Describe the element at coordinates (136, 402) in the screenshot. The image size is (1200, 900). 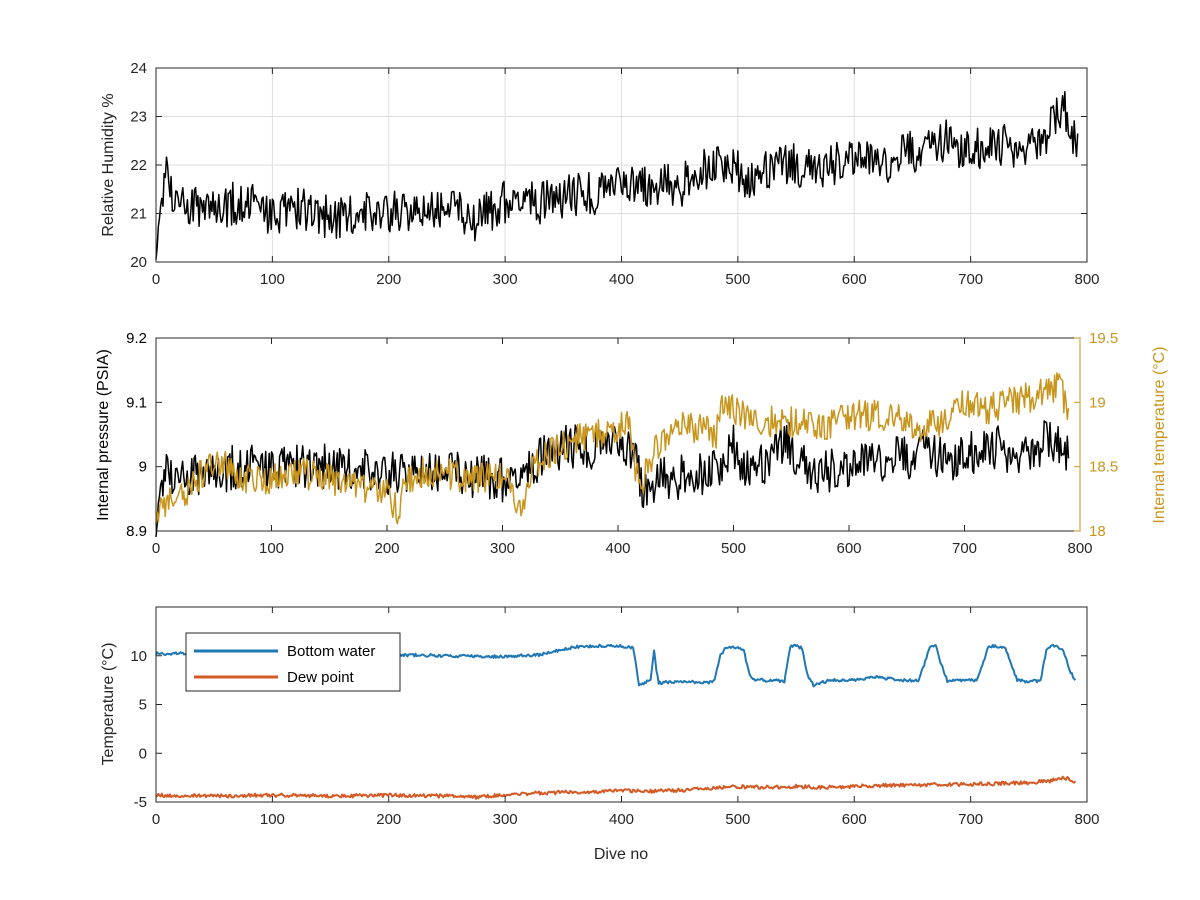
I see `y-tick-label: 9.1` at that location.